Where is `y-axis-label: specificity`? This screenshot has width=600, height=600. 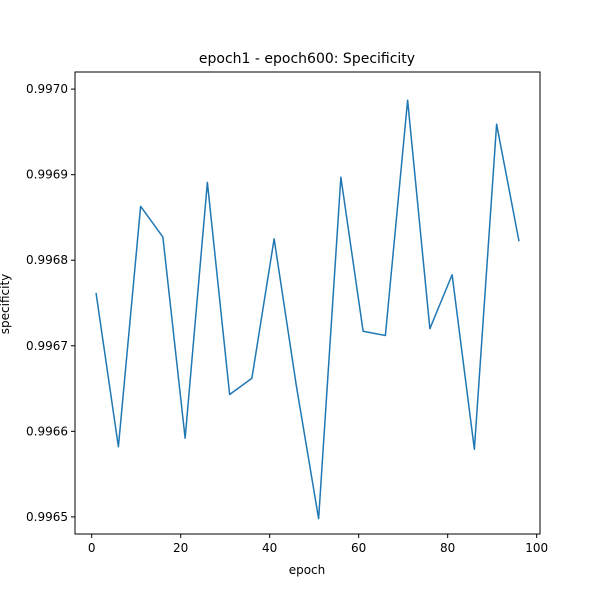 y-axis-label: specificity is located at coordinates (6, 304).